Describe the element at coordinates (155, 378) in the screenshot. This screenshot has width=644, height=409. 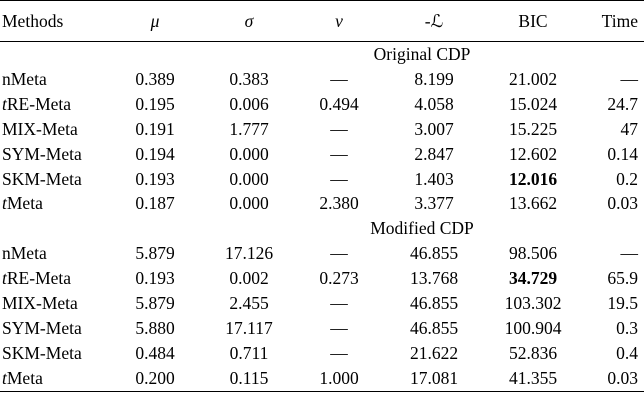
I see `cell-mu: 0.200` at that location.